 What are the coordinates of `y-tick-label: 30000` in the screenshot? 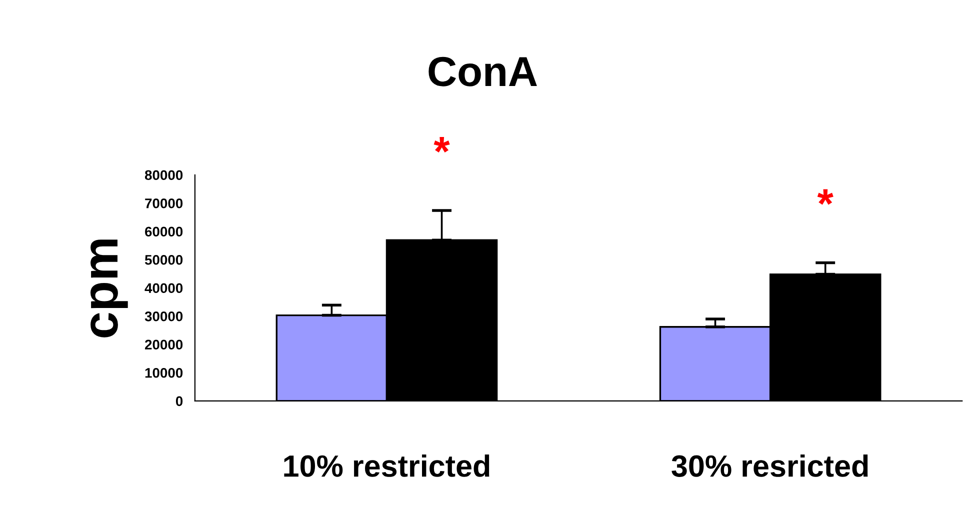 It's located at (163, 316).